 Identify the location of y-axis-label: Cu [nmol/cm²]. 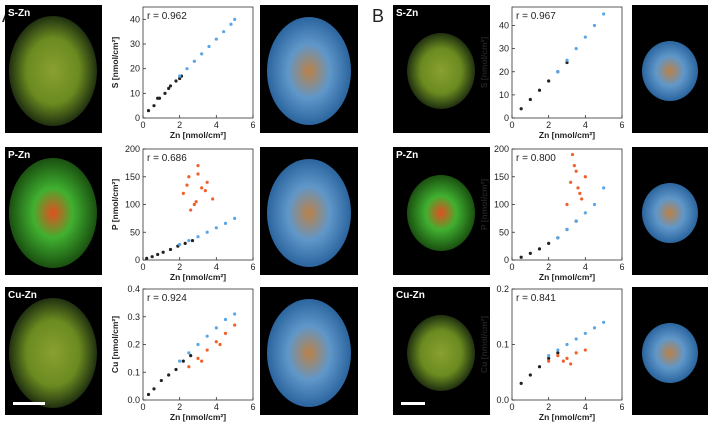
(115, 344).